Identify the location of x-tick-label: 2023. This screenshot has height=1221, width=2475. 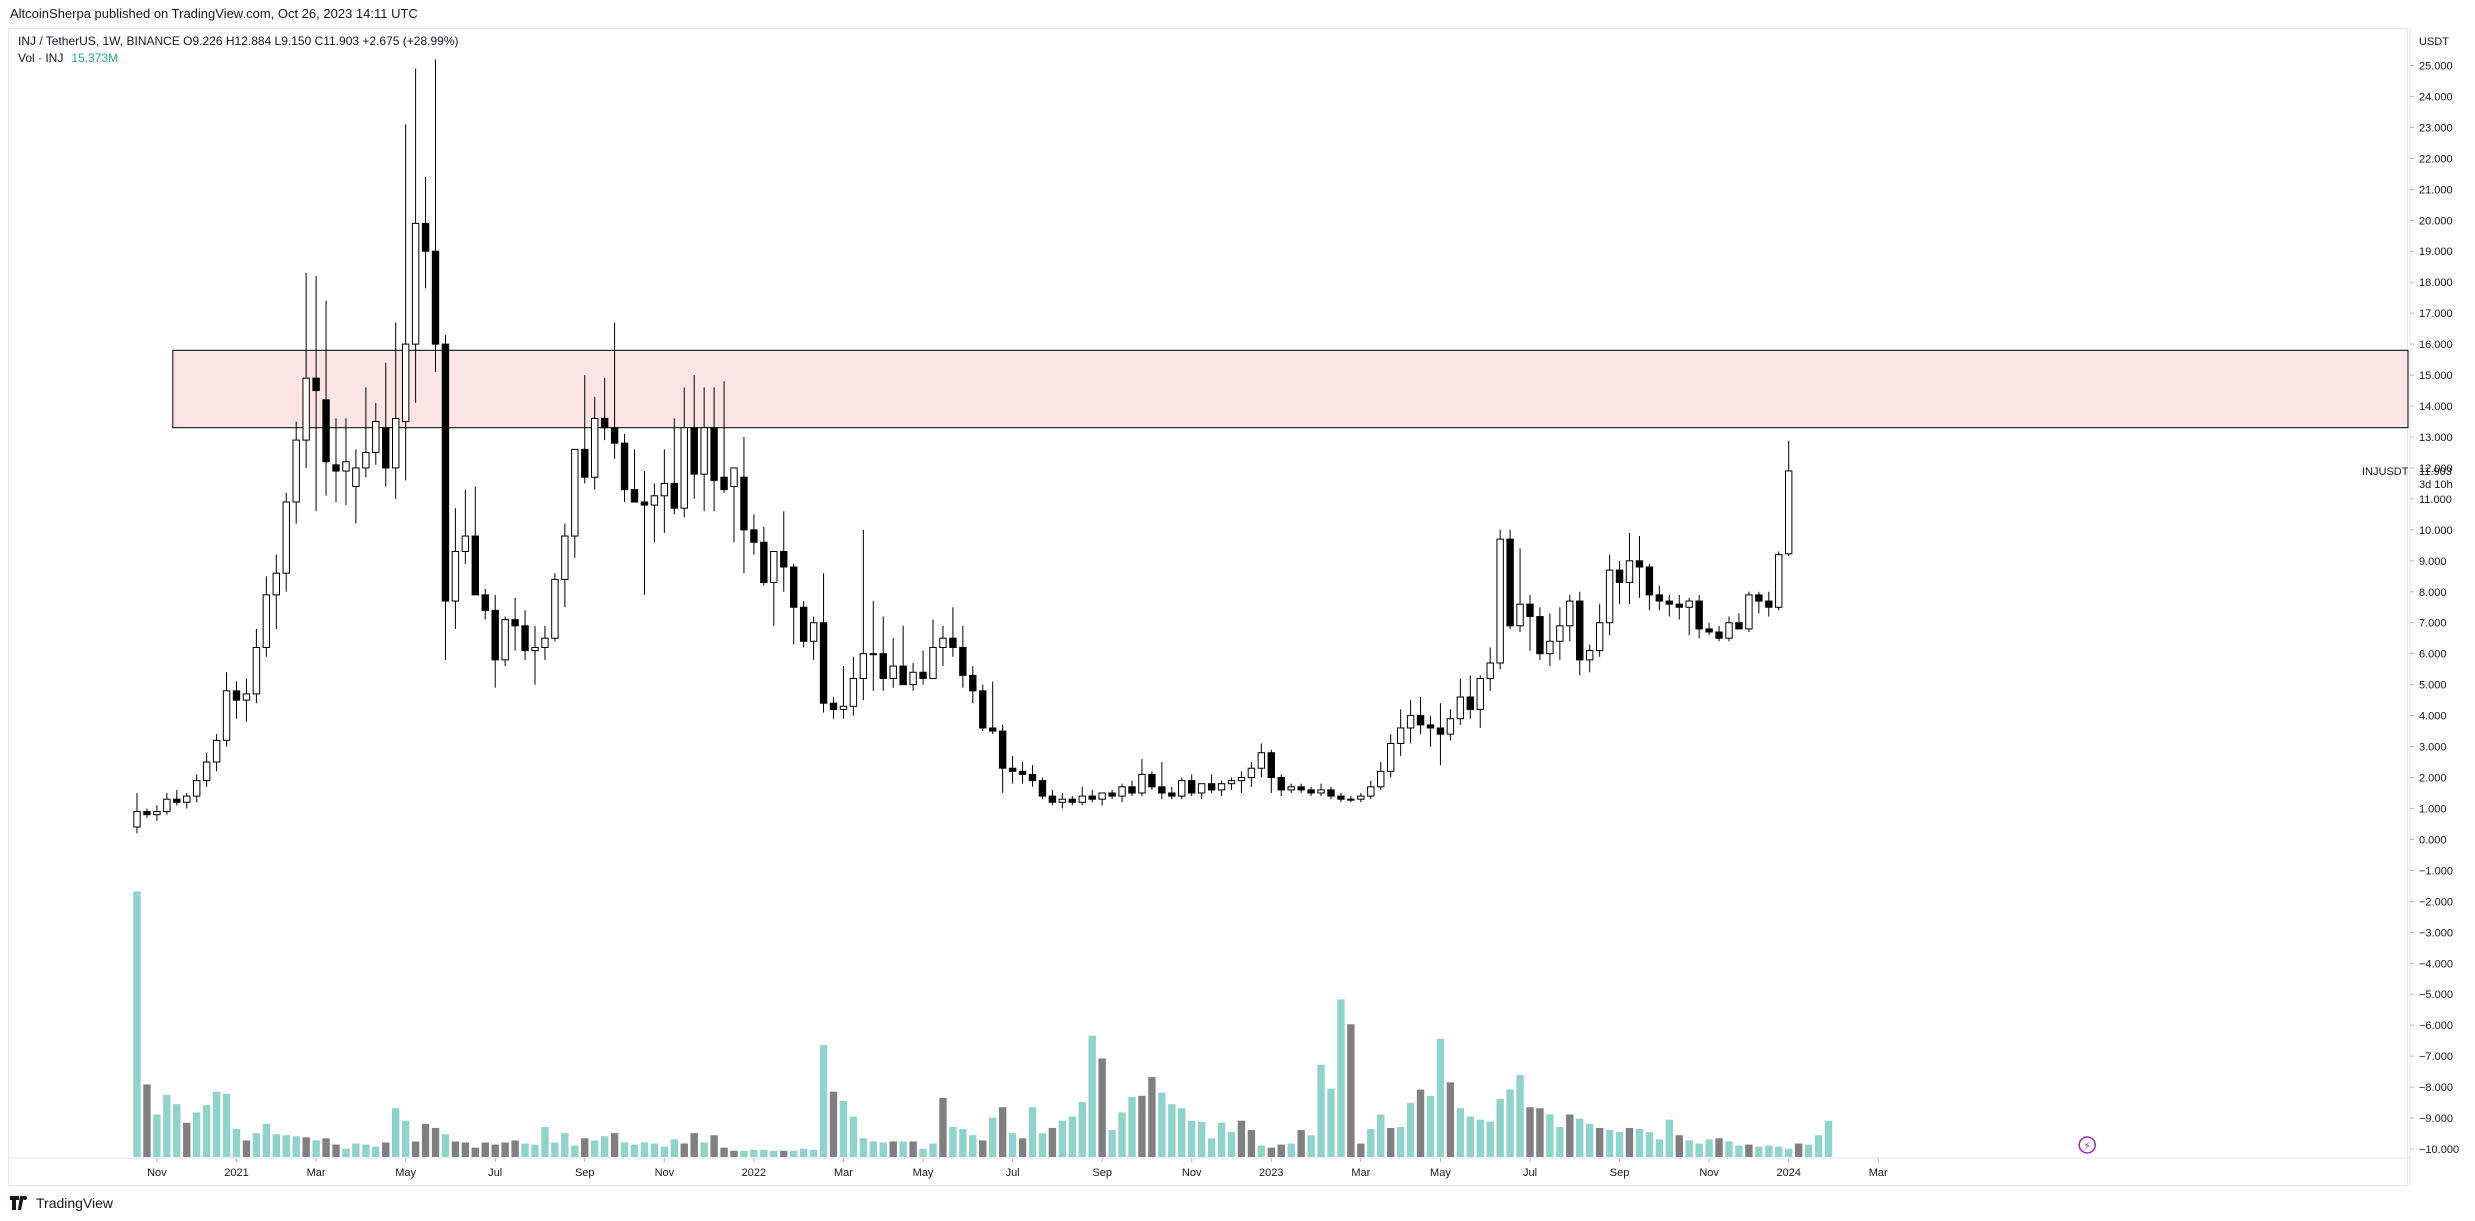
(1271, 1173).